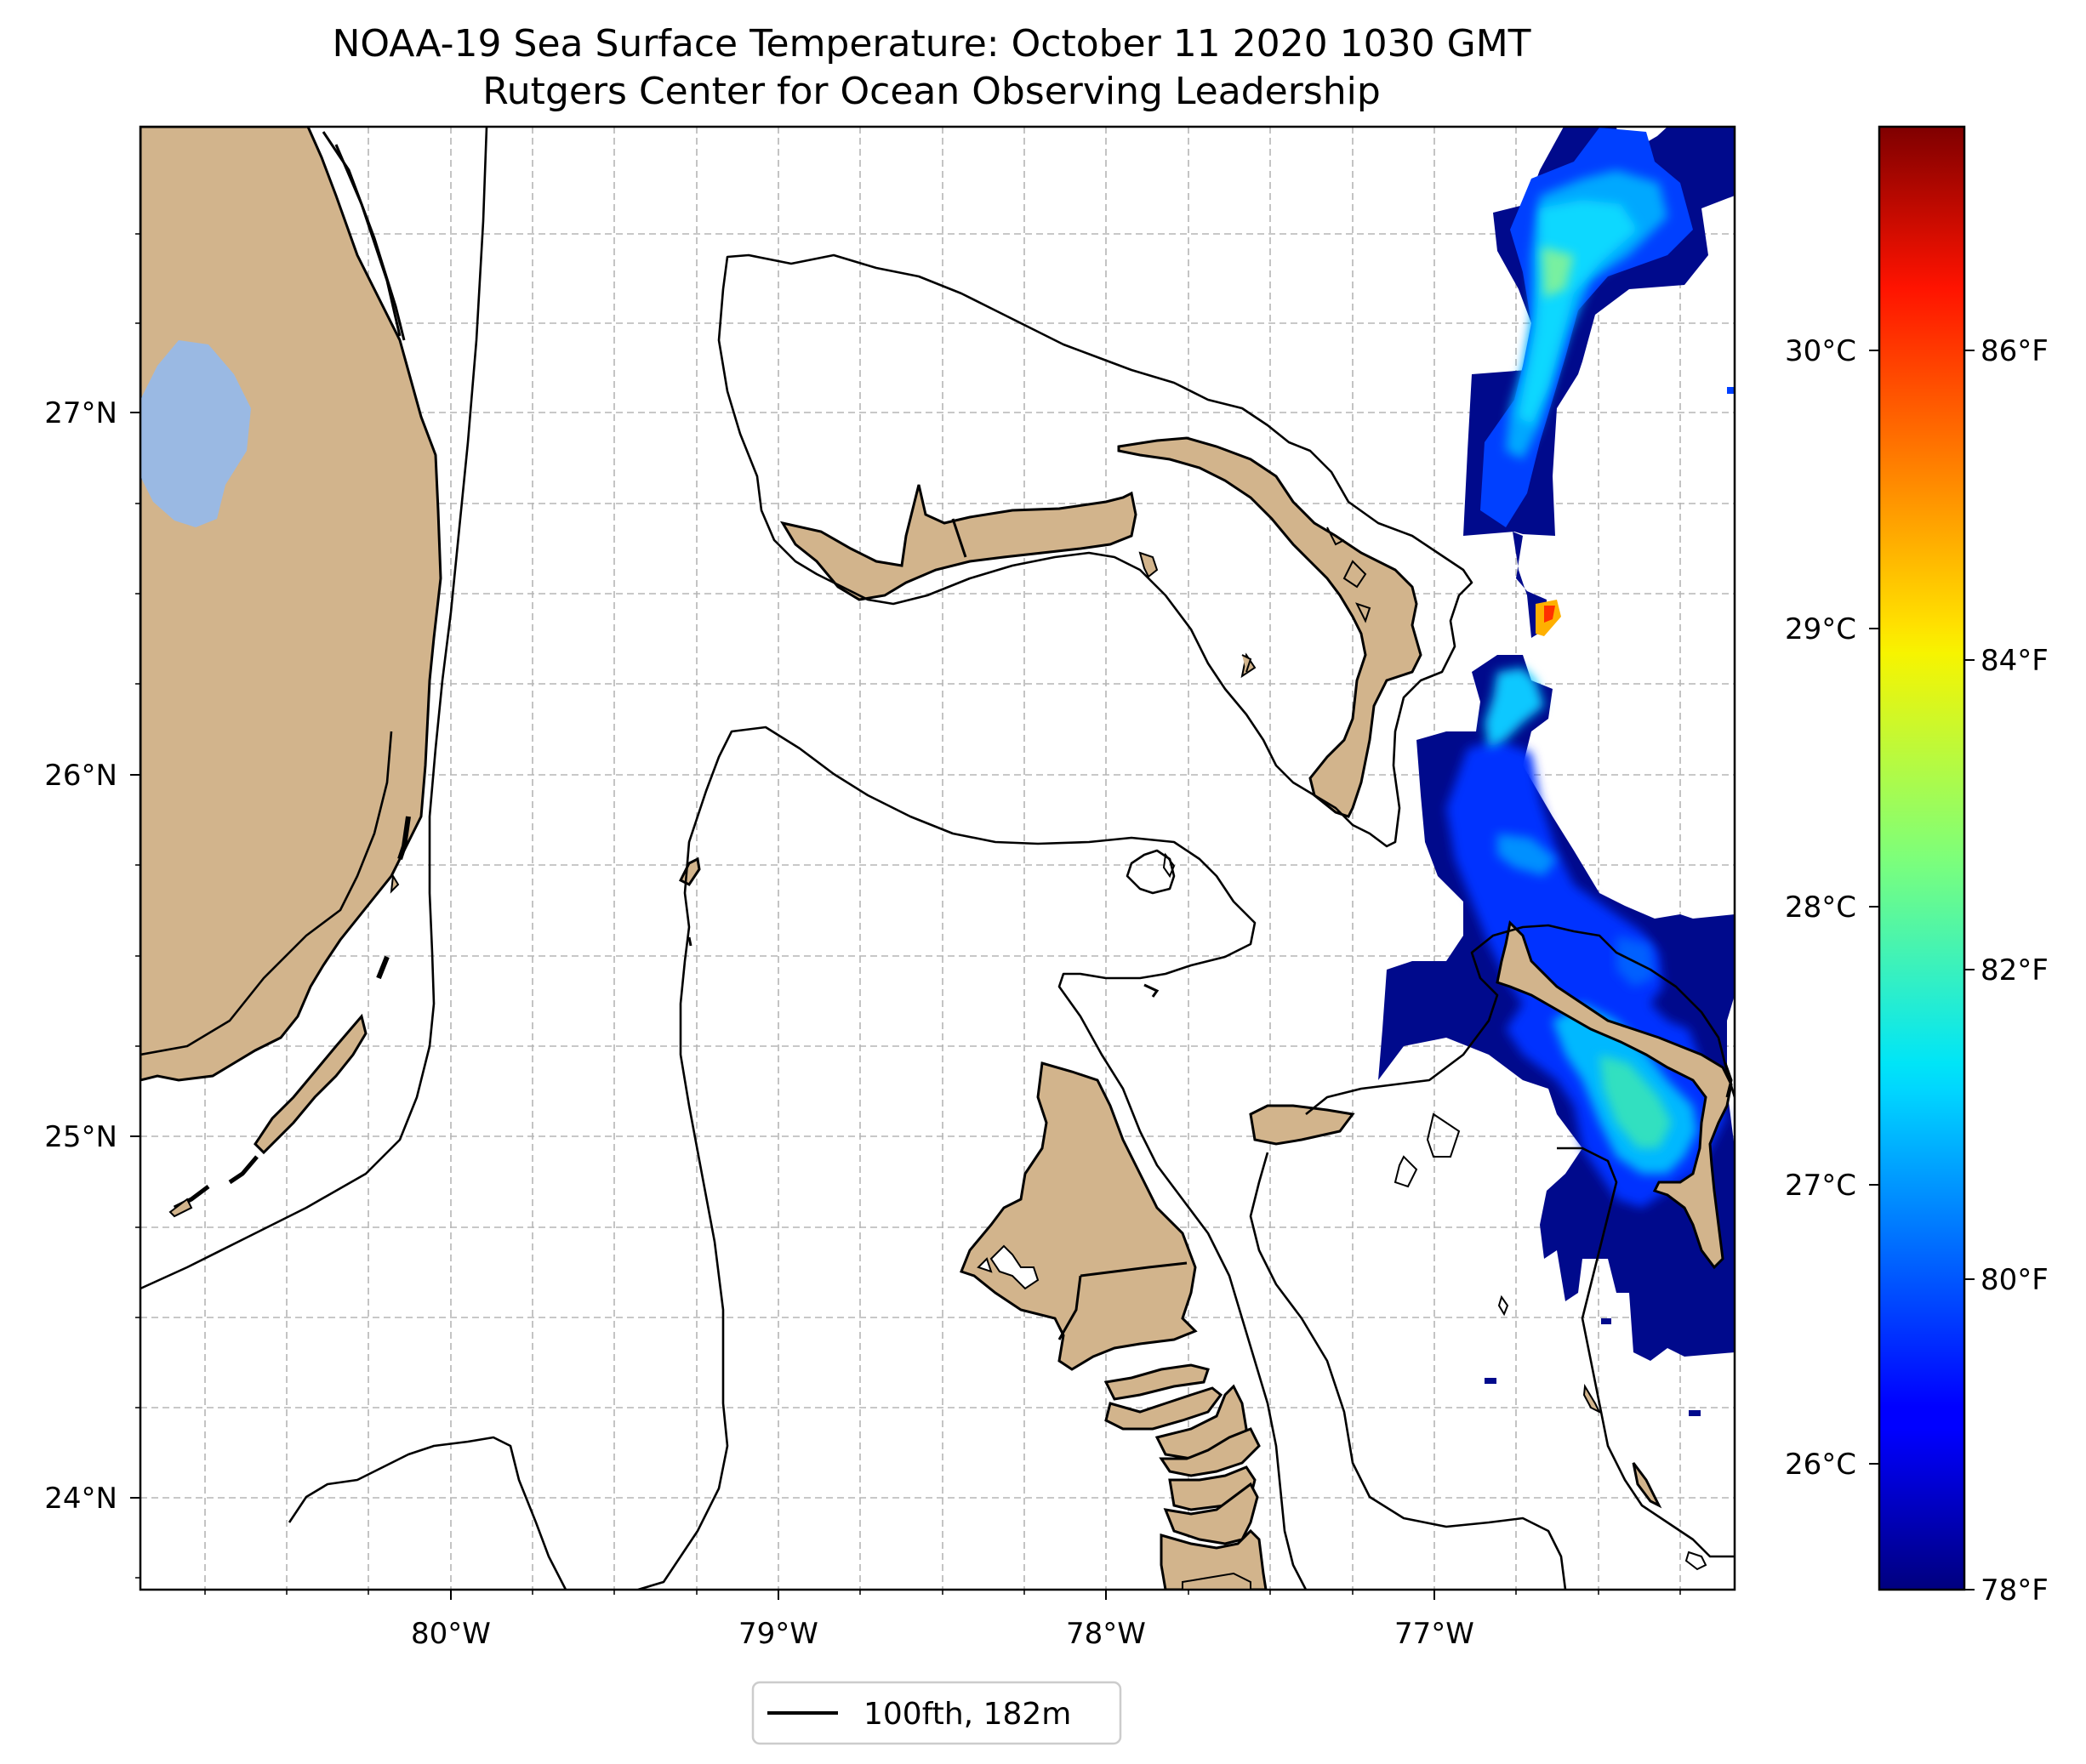 This screenshot has width=2086, height=1764. Describe the element at coordinates (80, 413) in the screenshot. I see `lat-tick-label: 27°N` at that location.